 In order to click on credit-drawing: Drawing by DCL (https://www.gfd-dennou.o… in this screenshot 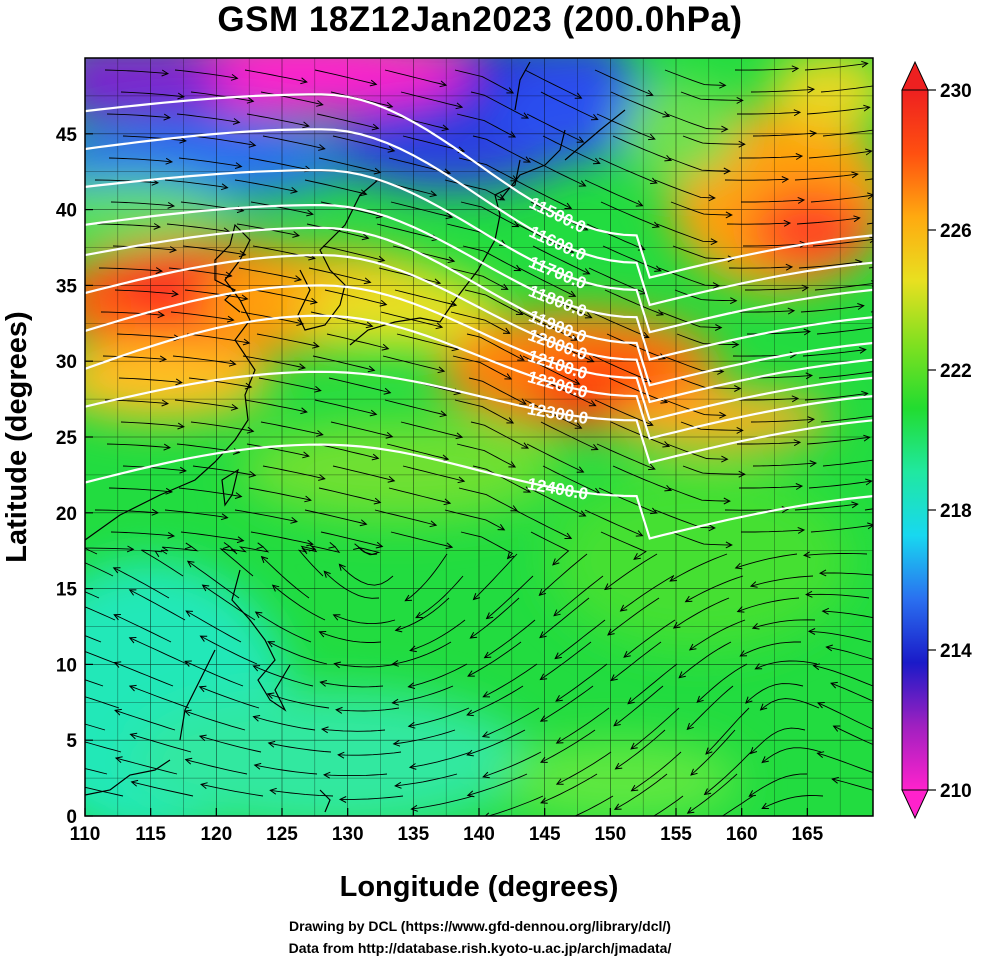, I will do `click(480, 926)`.